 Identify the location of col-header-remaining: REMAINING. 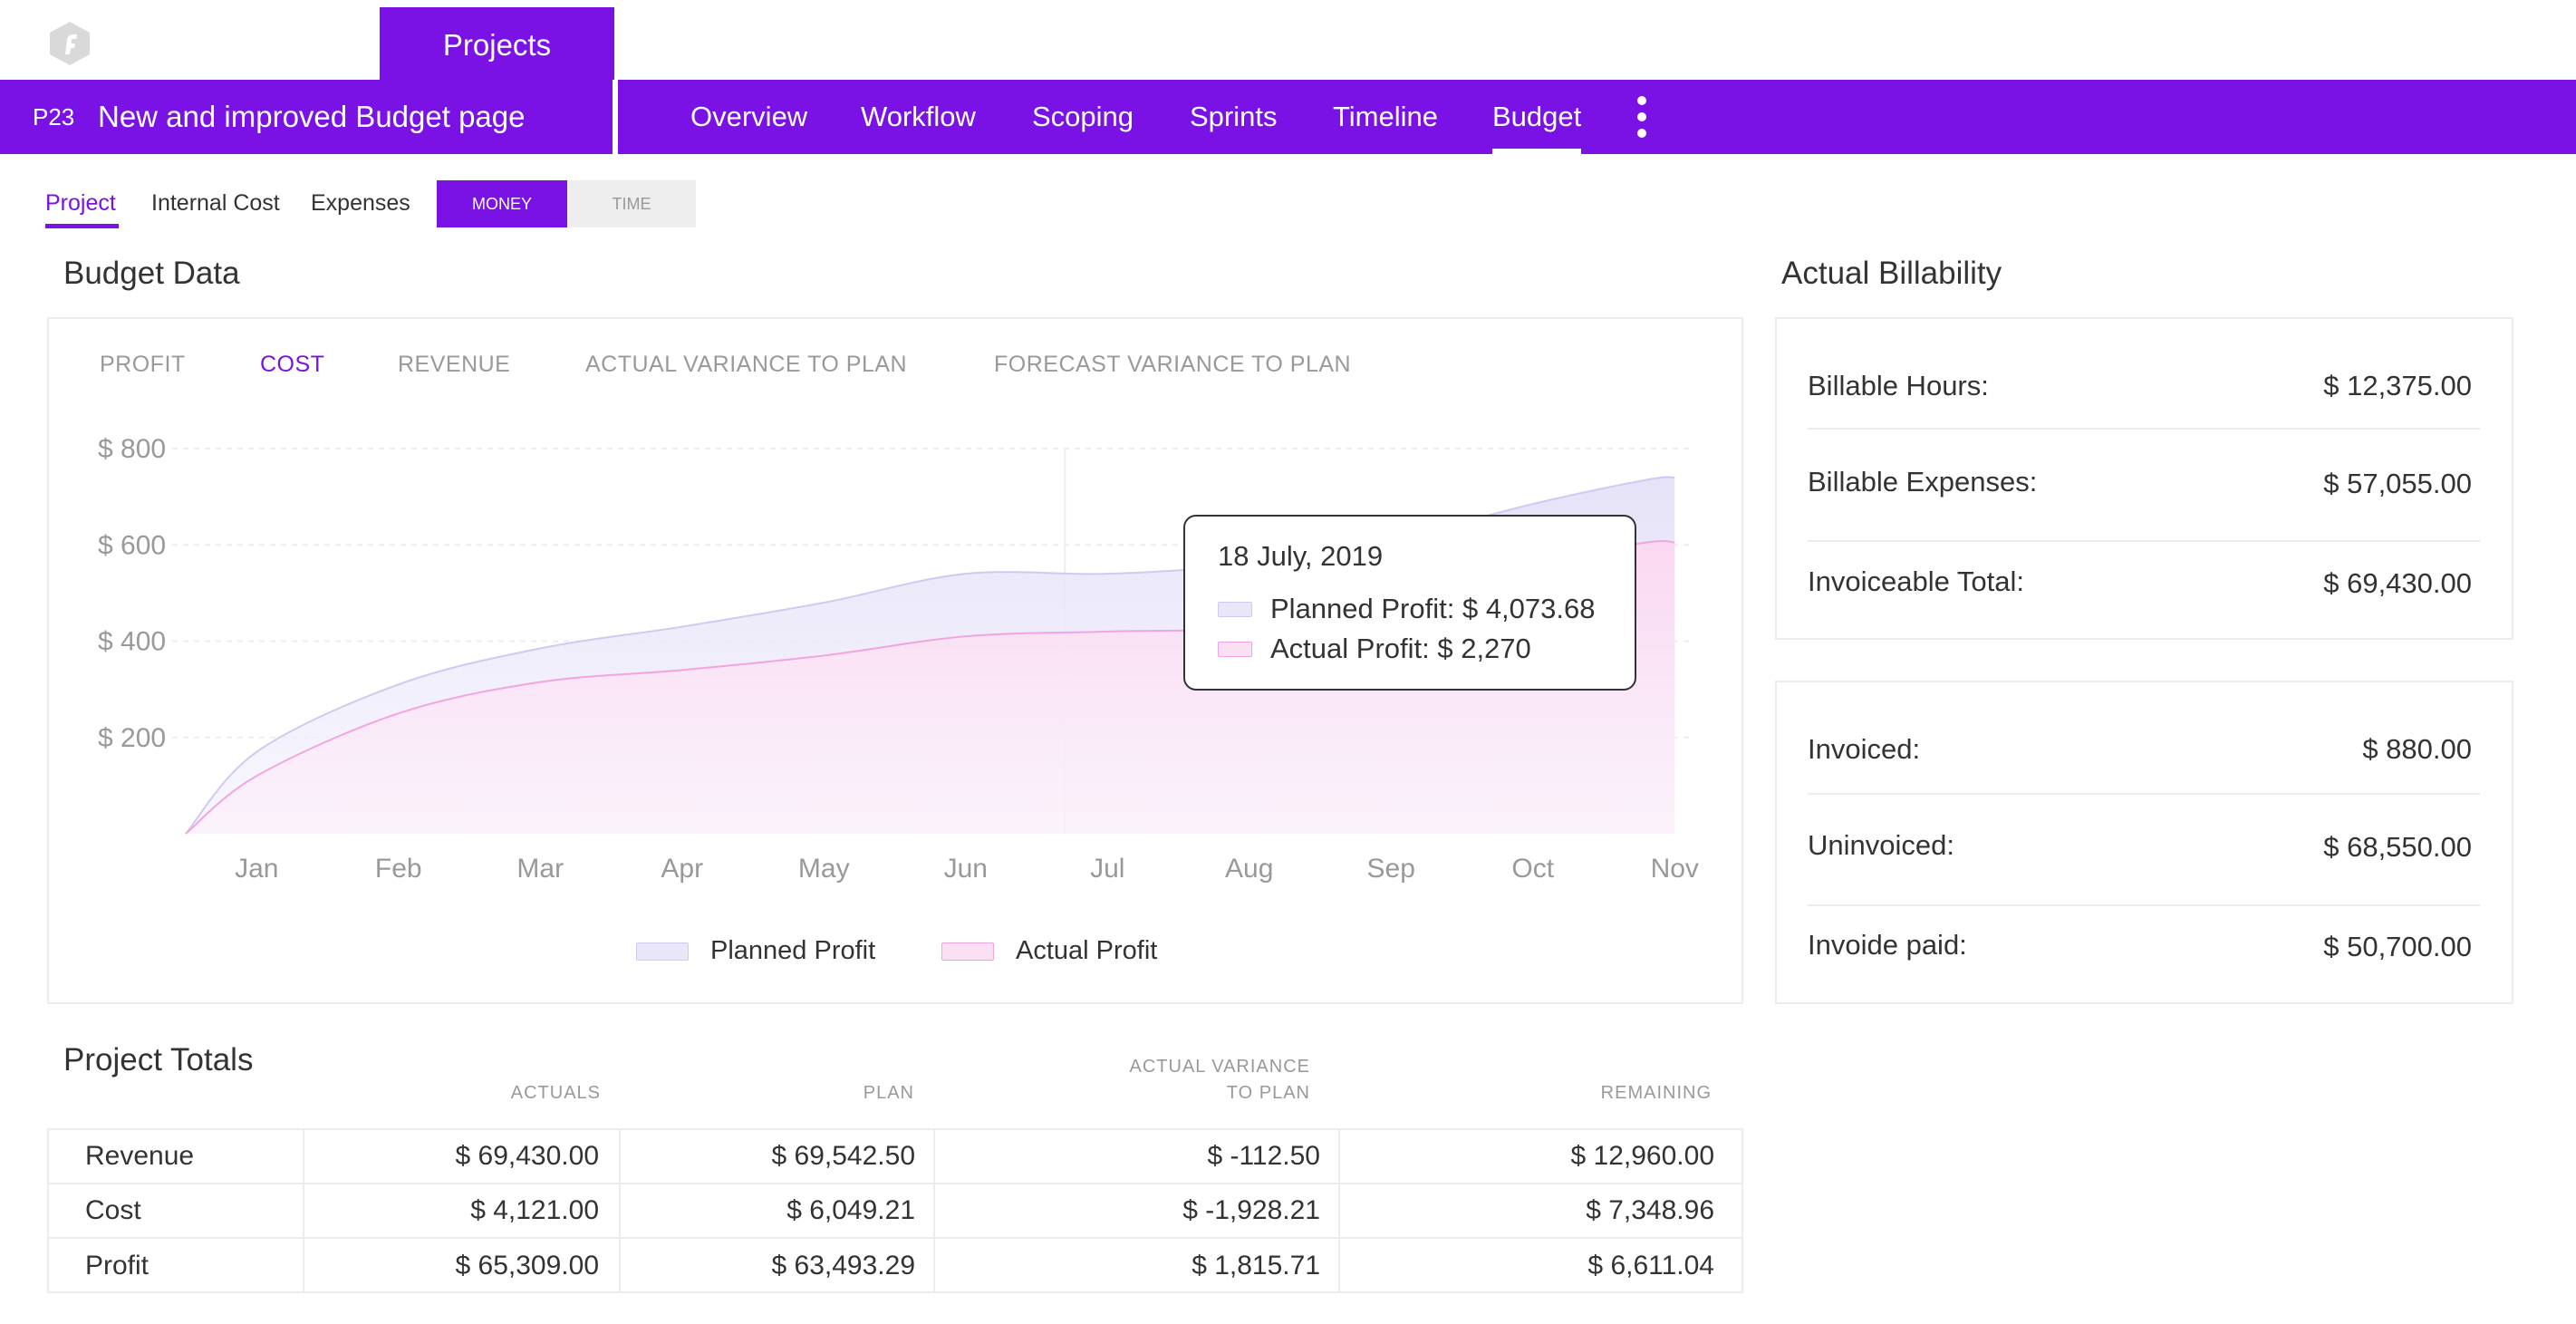
(1656, 1093).